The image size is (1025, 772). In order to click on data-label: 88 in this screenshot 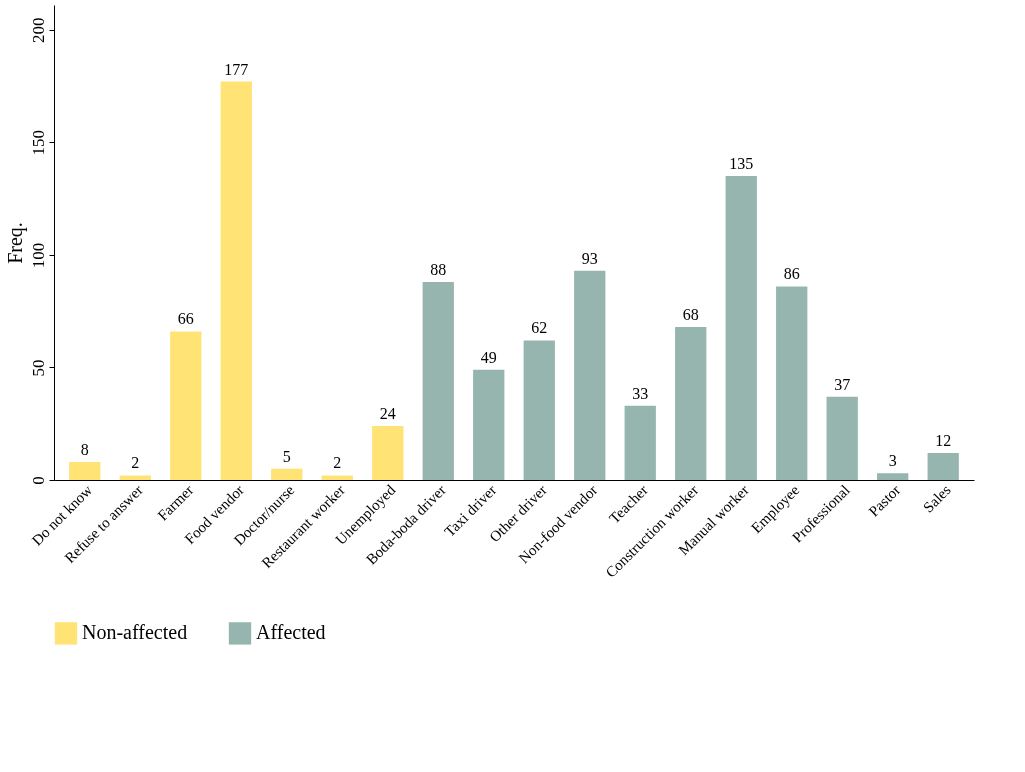, I will do `click(438, 269)`.